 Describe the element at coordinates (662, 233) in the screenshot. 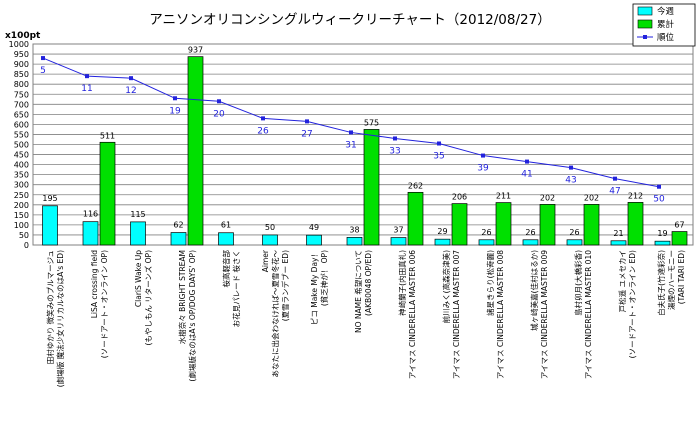

I see `bar-this-week-label: 19` at that location.